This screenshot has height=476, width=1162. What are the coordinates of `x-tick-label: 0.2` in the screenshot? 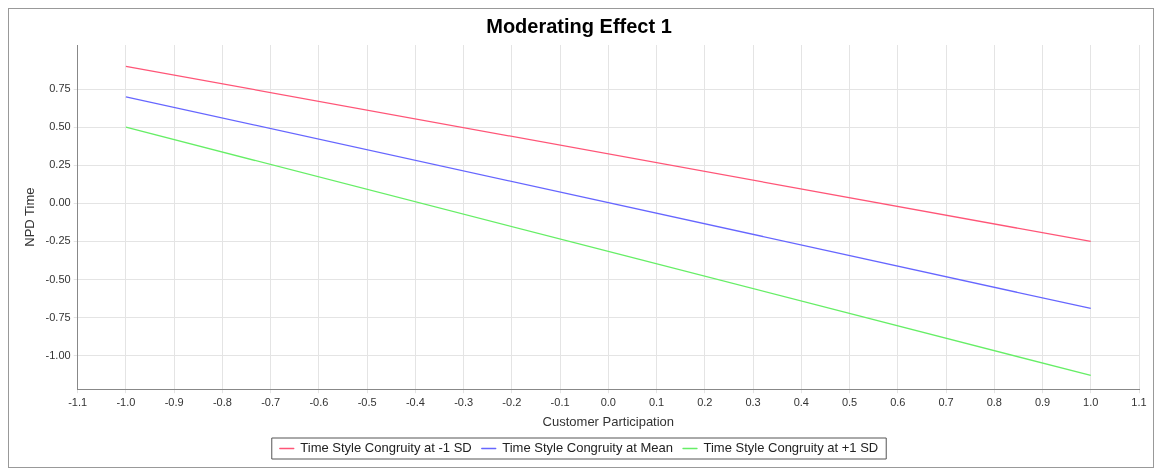 It's located at (705, 401).